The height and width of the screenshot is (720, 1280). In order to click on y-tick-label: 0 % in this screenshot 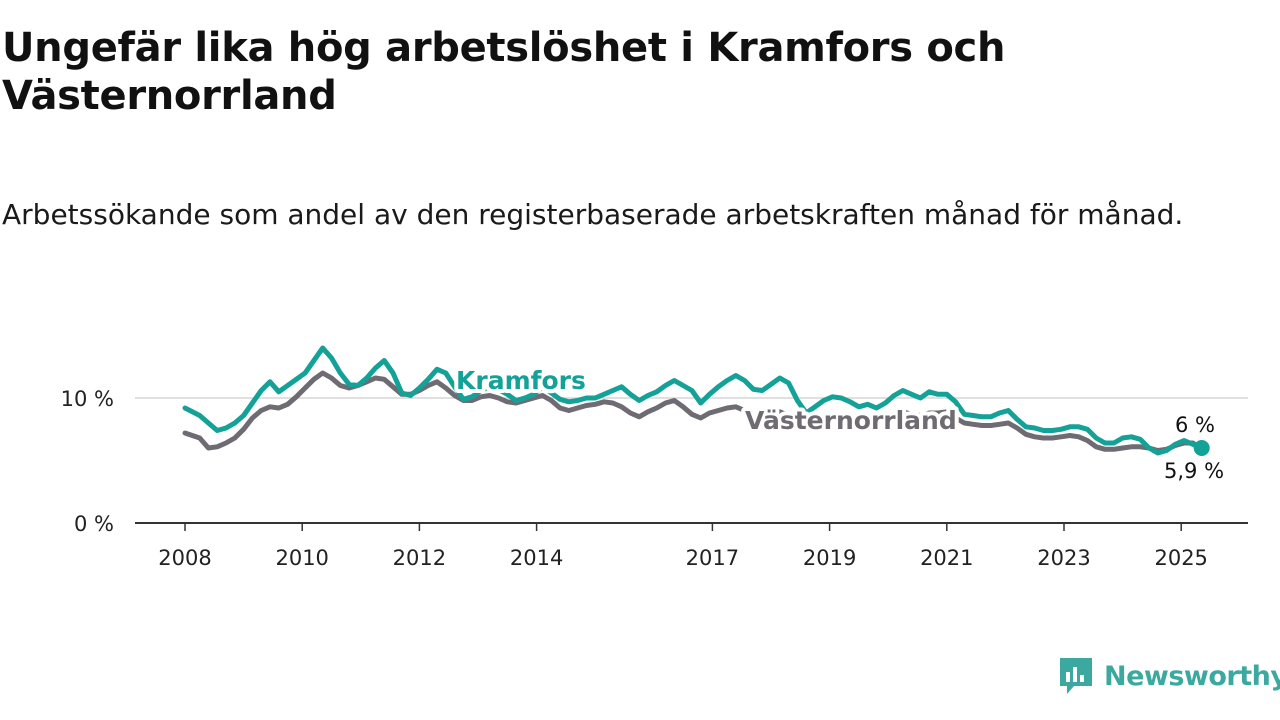, I will do `click(94, 524)`.